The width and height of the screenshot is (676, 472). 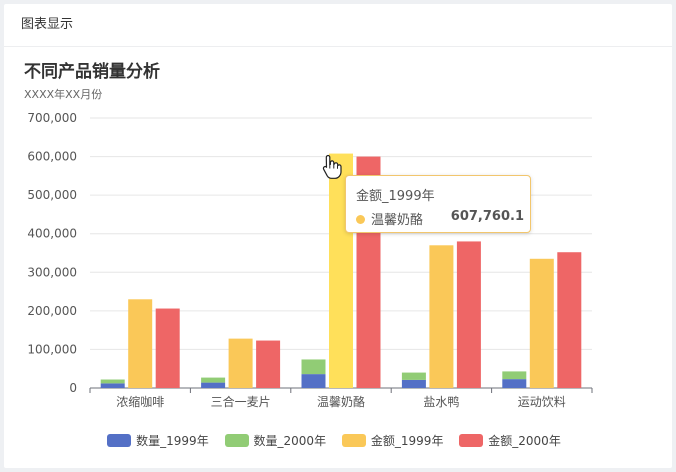 What do you see at coordinates (241, 401) in the screenshot?
I see `x-tick-label: 三合一麦片` at bounding box center [241, 401].